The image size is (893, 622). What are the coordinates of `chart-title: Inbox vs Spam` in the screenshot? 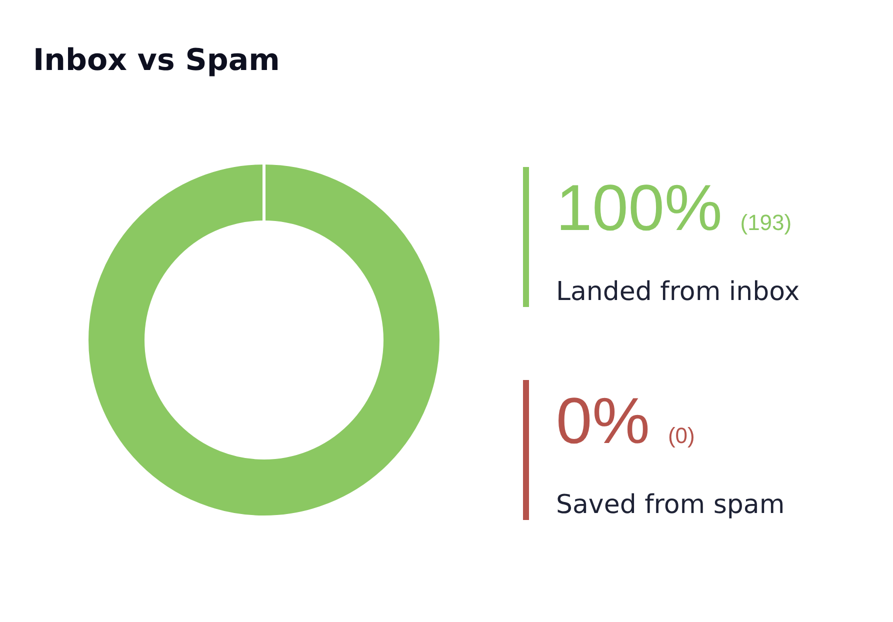 It's located at (156, 60).